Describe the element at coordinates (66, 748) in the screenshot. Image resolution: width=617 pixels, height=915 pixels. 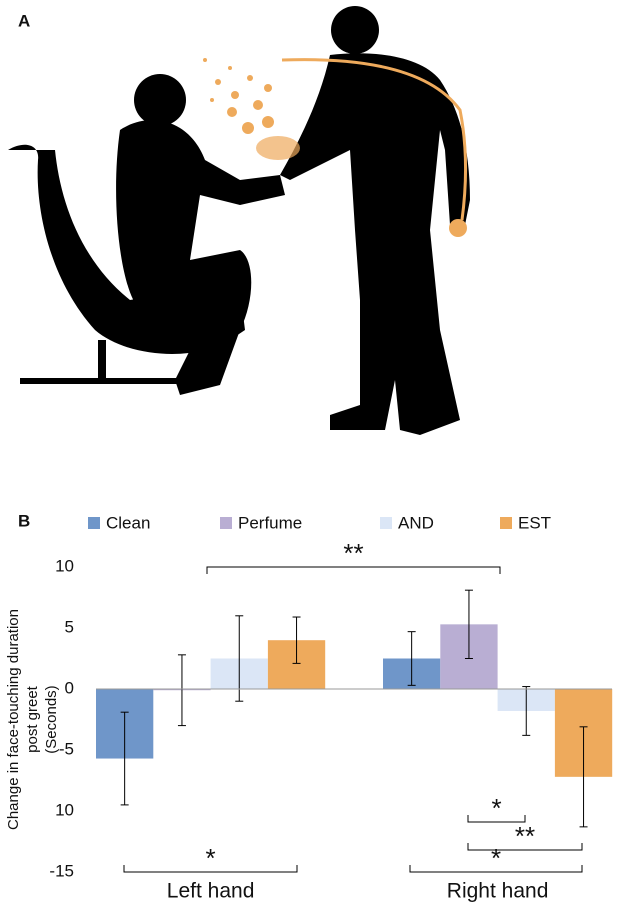
I see `y-tick-label: -5` at that location.